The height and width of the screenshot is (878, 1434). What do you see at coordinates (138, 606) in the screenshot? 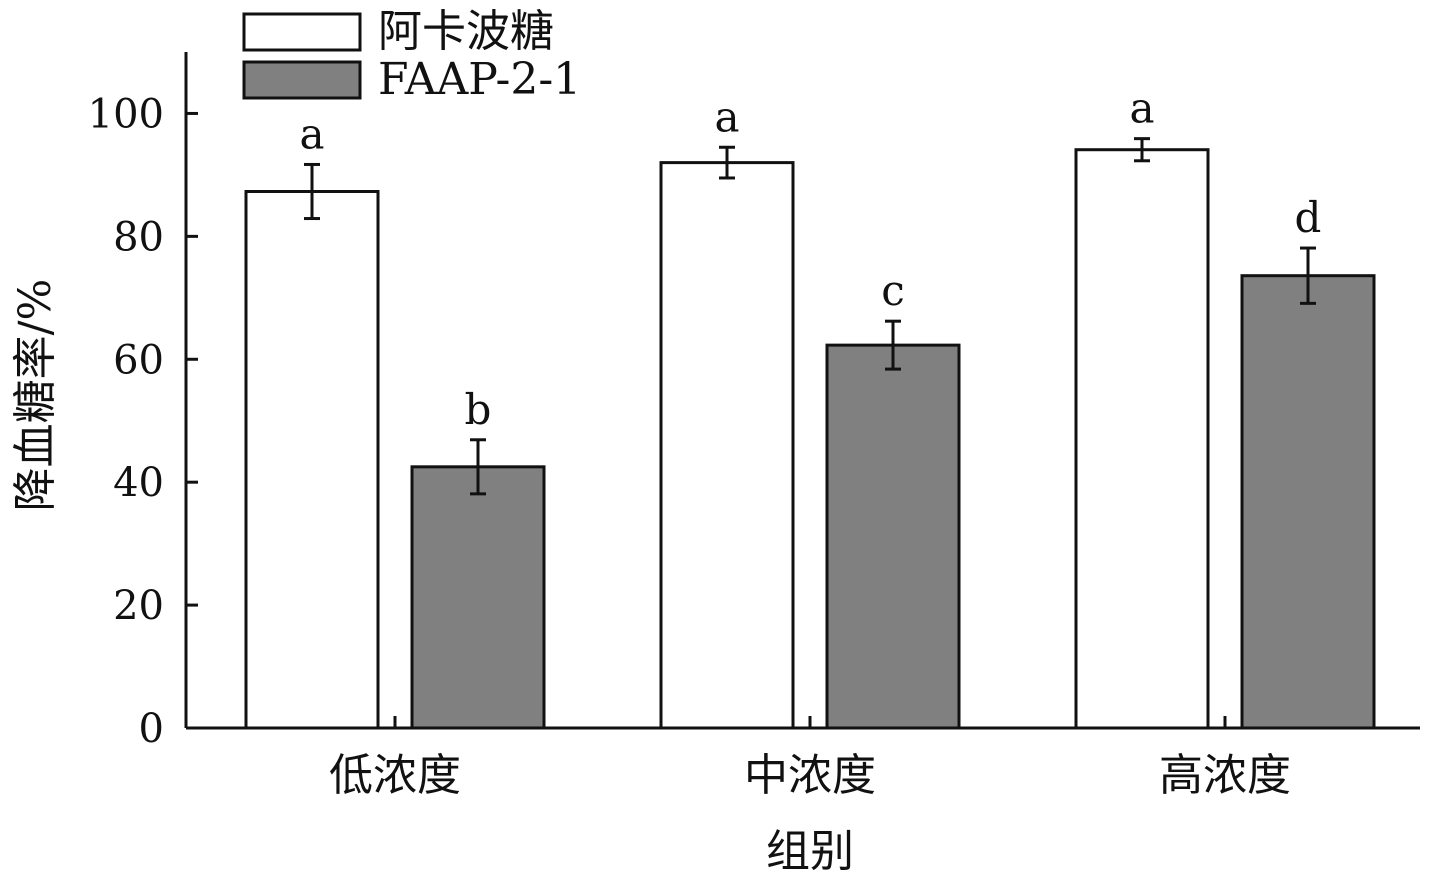
I see `y-tick-label: 20` at bounding box center [138, 606].